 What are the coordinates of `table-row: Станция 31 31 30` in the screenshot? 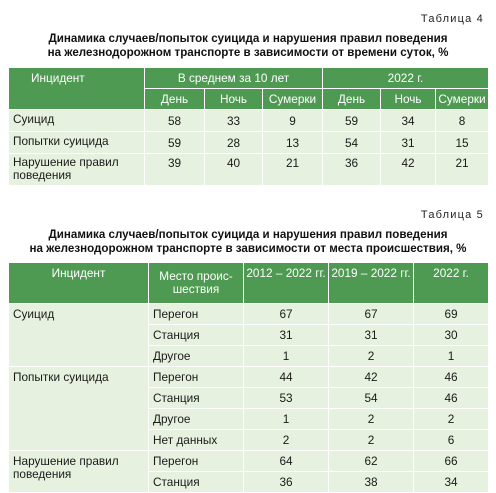 It's located at (249, 335).